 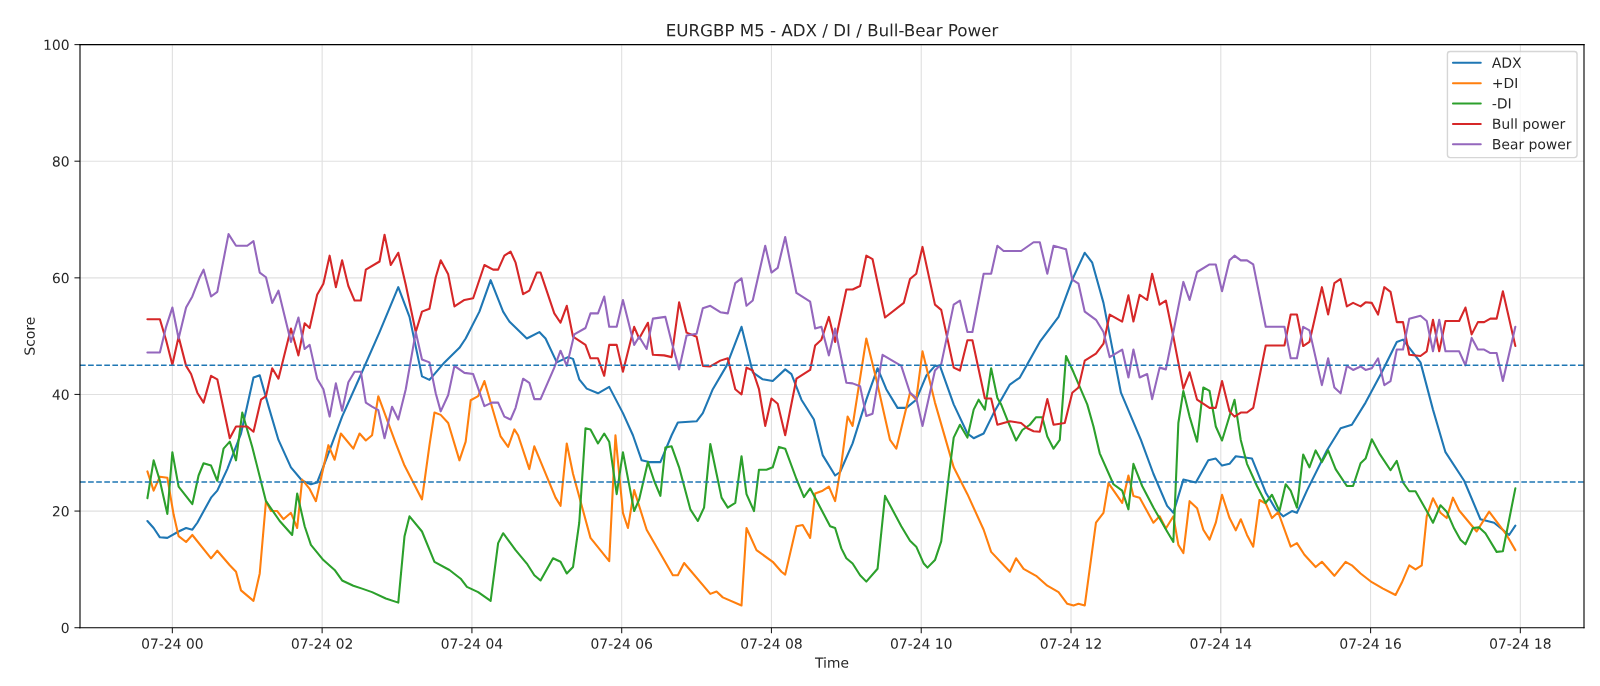 What do you see at coordinates (321, 643) in the screenshot?
I see `x-tick-label: 07-24 02` at bounding box center [321, 643].